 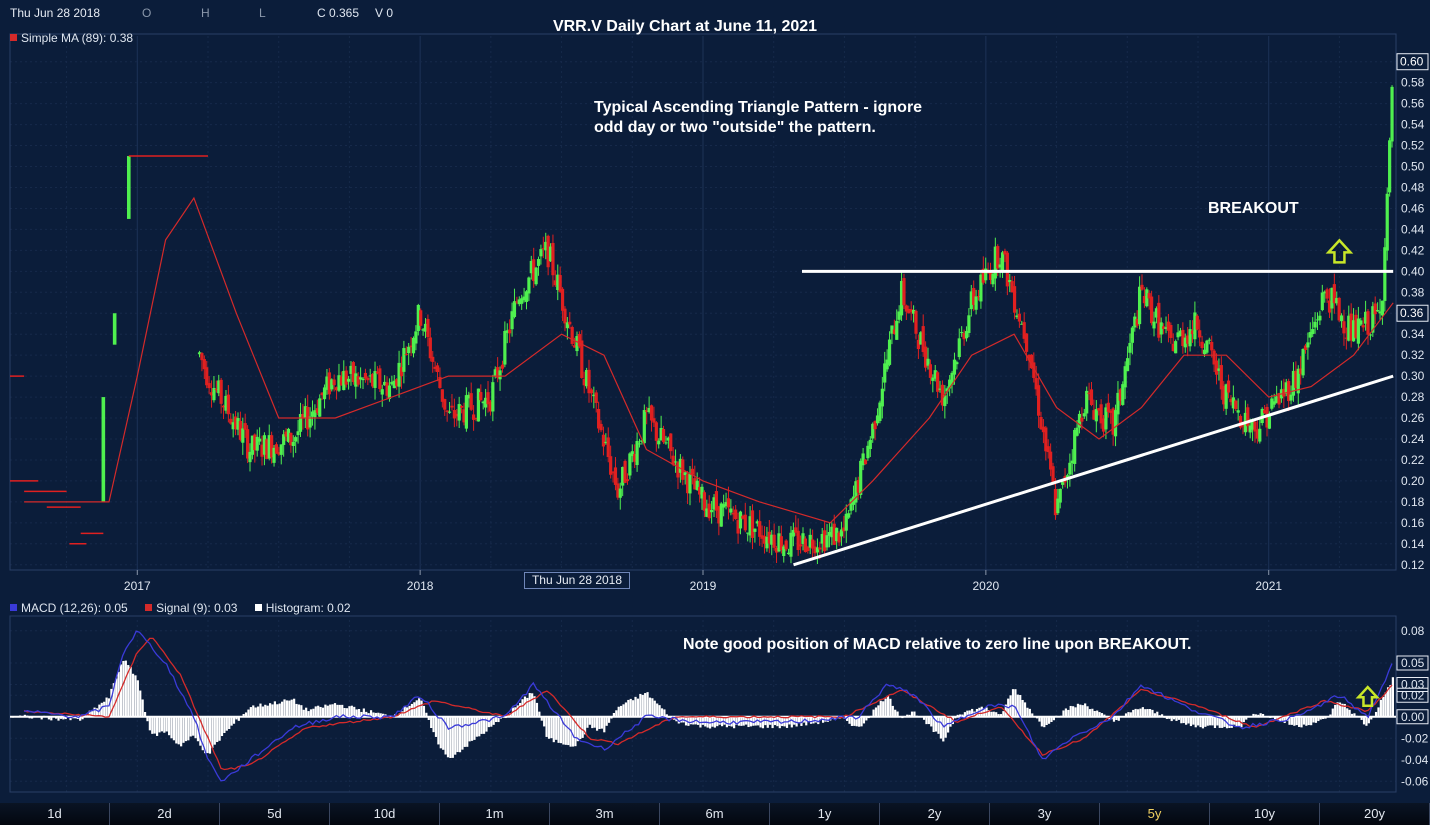 What do you see at coordinates (1413, 631) in the screenshot?
I see `macd-y-tick-label: 0.08` at bounding box center [1413, 631].